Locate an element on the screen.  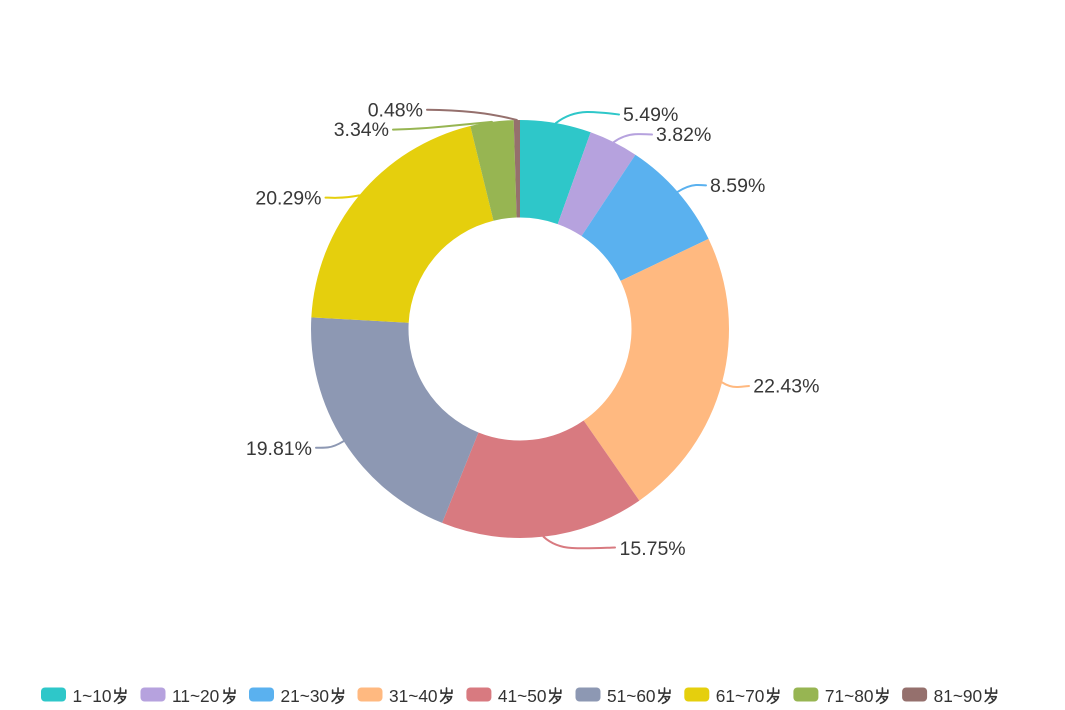
svg-text: 22.43% is located at coordinates (786, 387).